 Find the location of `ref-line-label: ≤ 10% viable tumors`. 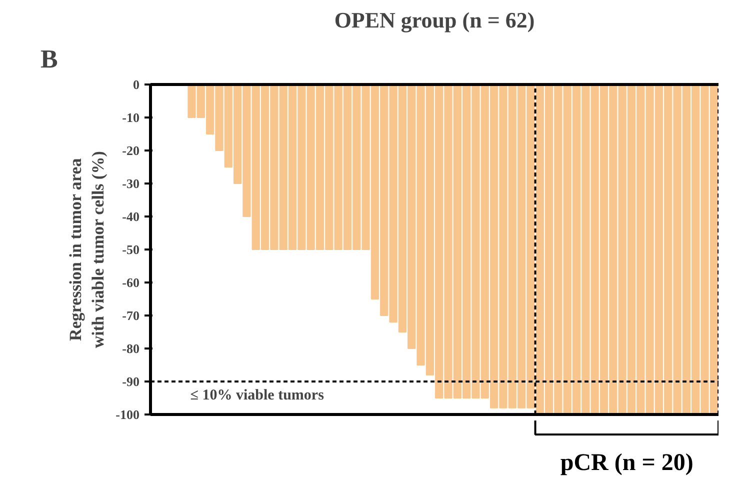

ref-line-label: ≤ 10% viable tumors is located at coordinates (257, 396).